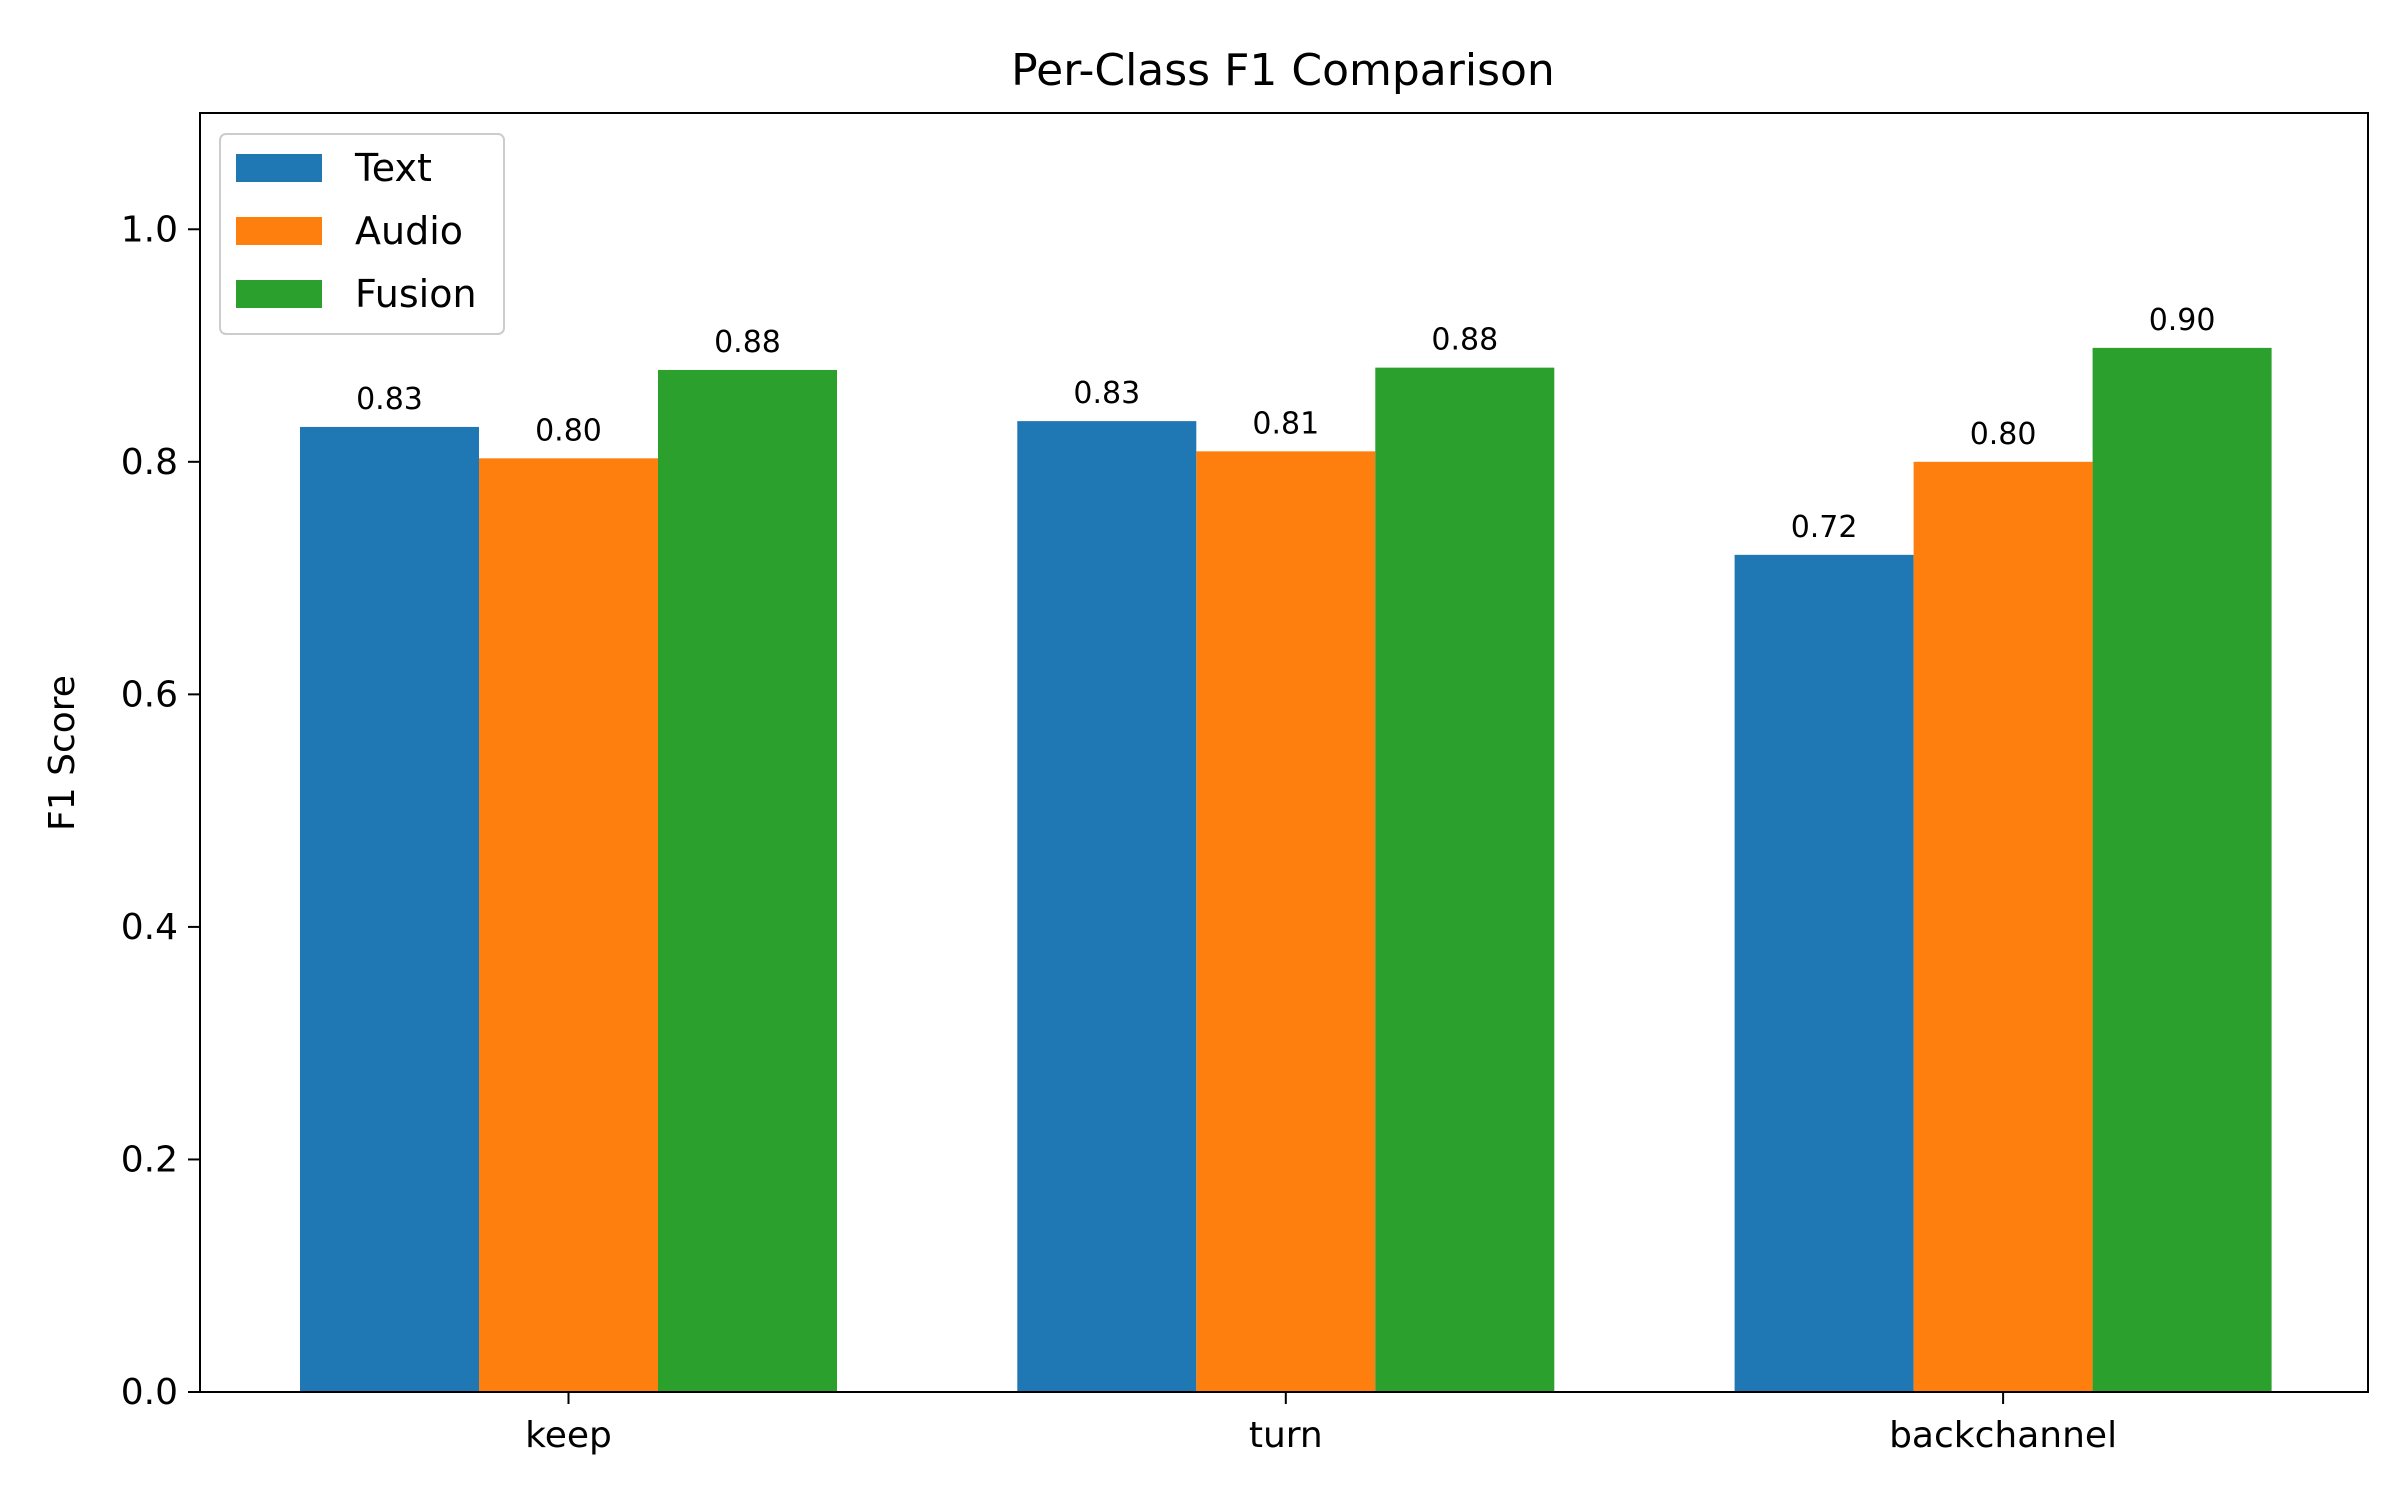 This screenshot has width=2400, height=1500. What do you see at coordinates (1824, 527) in the screenshot?
I see `data-label-text-backchannel: 0.72` at bounding box center [1824, 527].